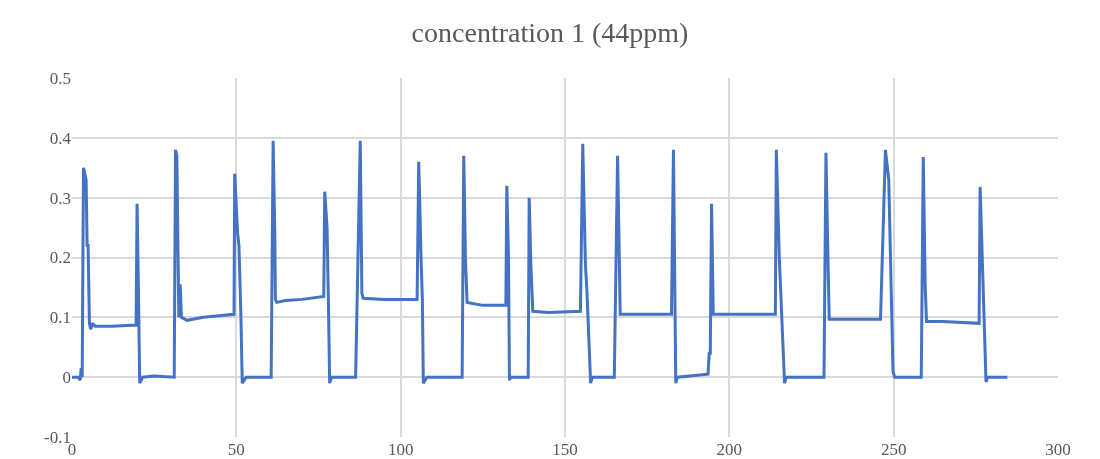  I want to click on x-tick-label: 250, so click(893, 449).